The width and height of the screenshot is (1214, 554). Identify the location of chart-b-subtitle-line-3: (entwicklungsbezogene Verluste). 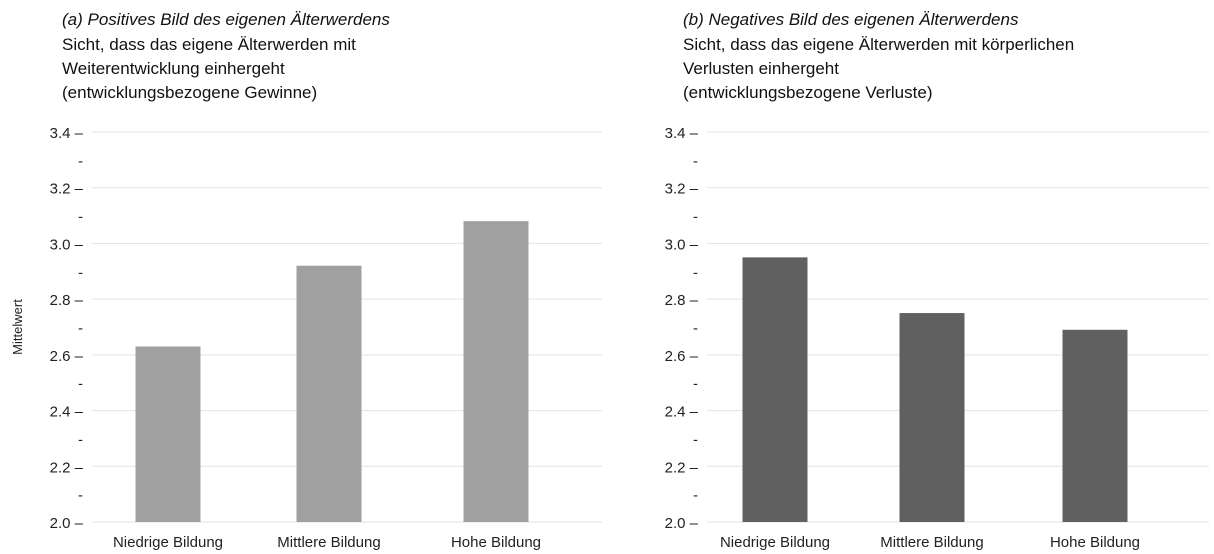
(808, 92).